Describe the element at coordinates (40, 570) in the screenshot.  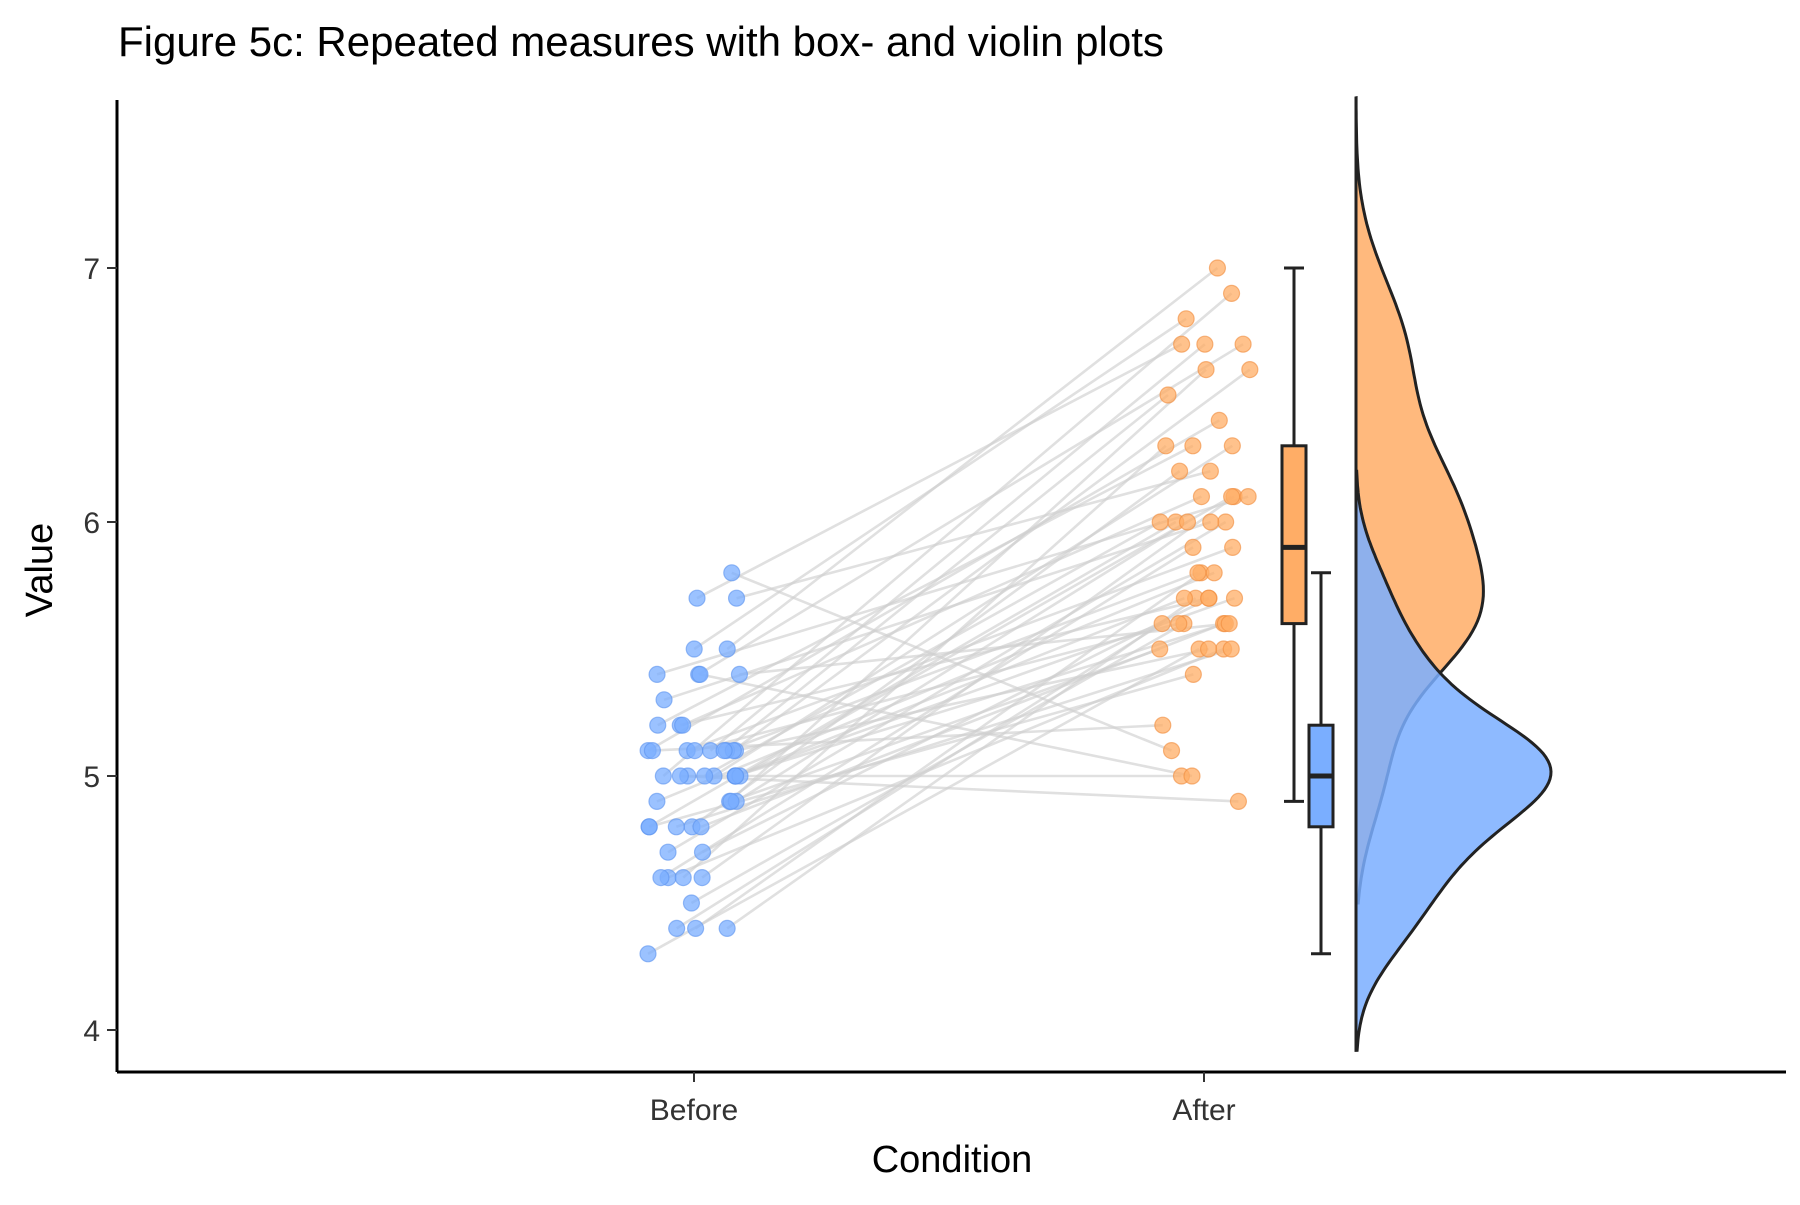
I see `y-axis-label: Value` at that location.